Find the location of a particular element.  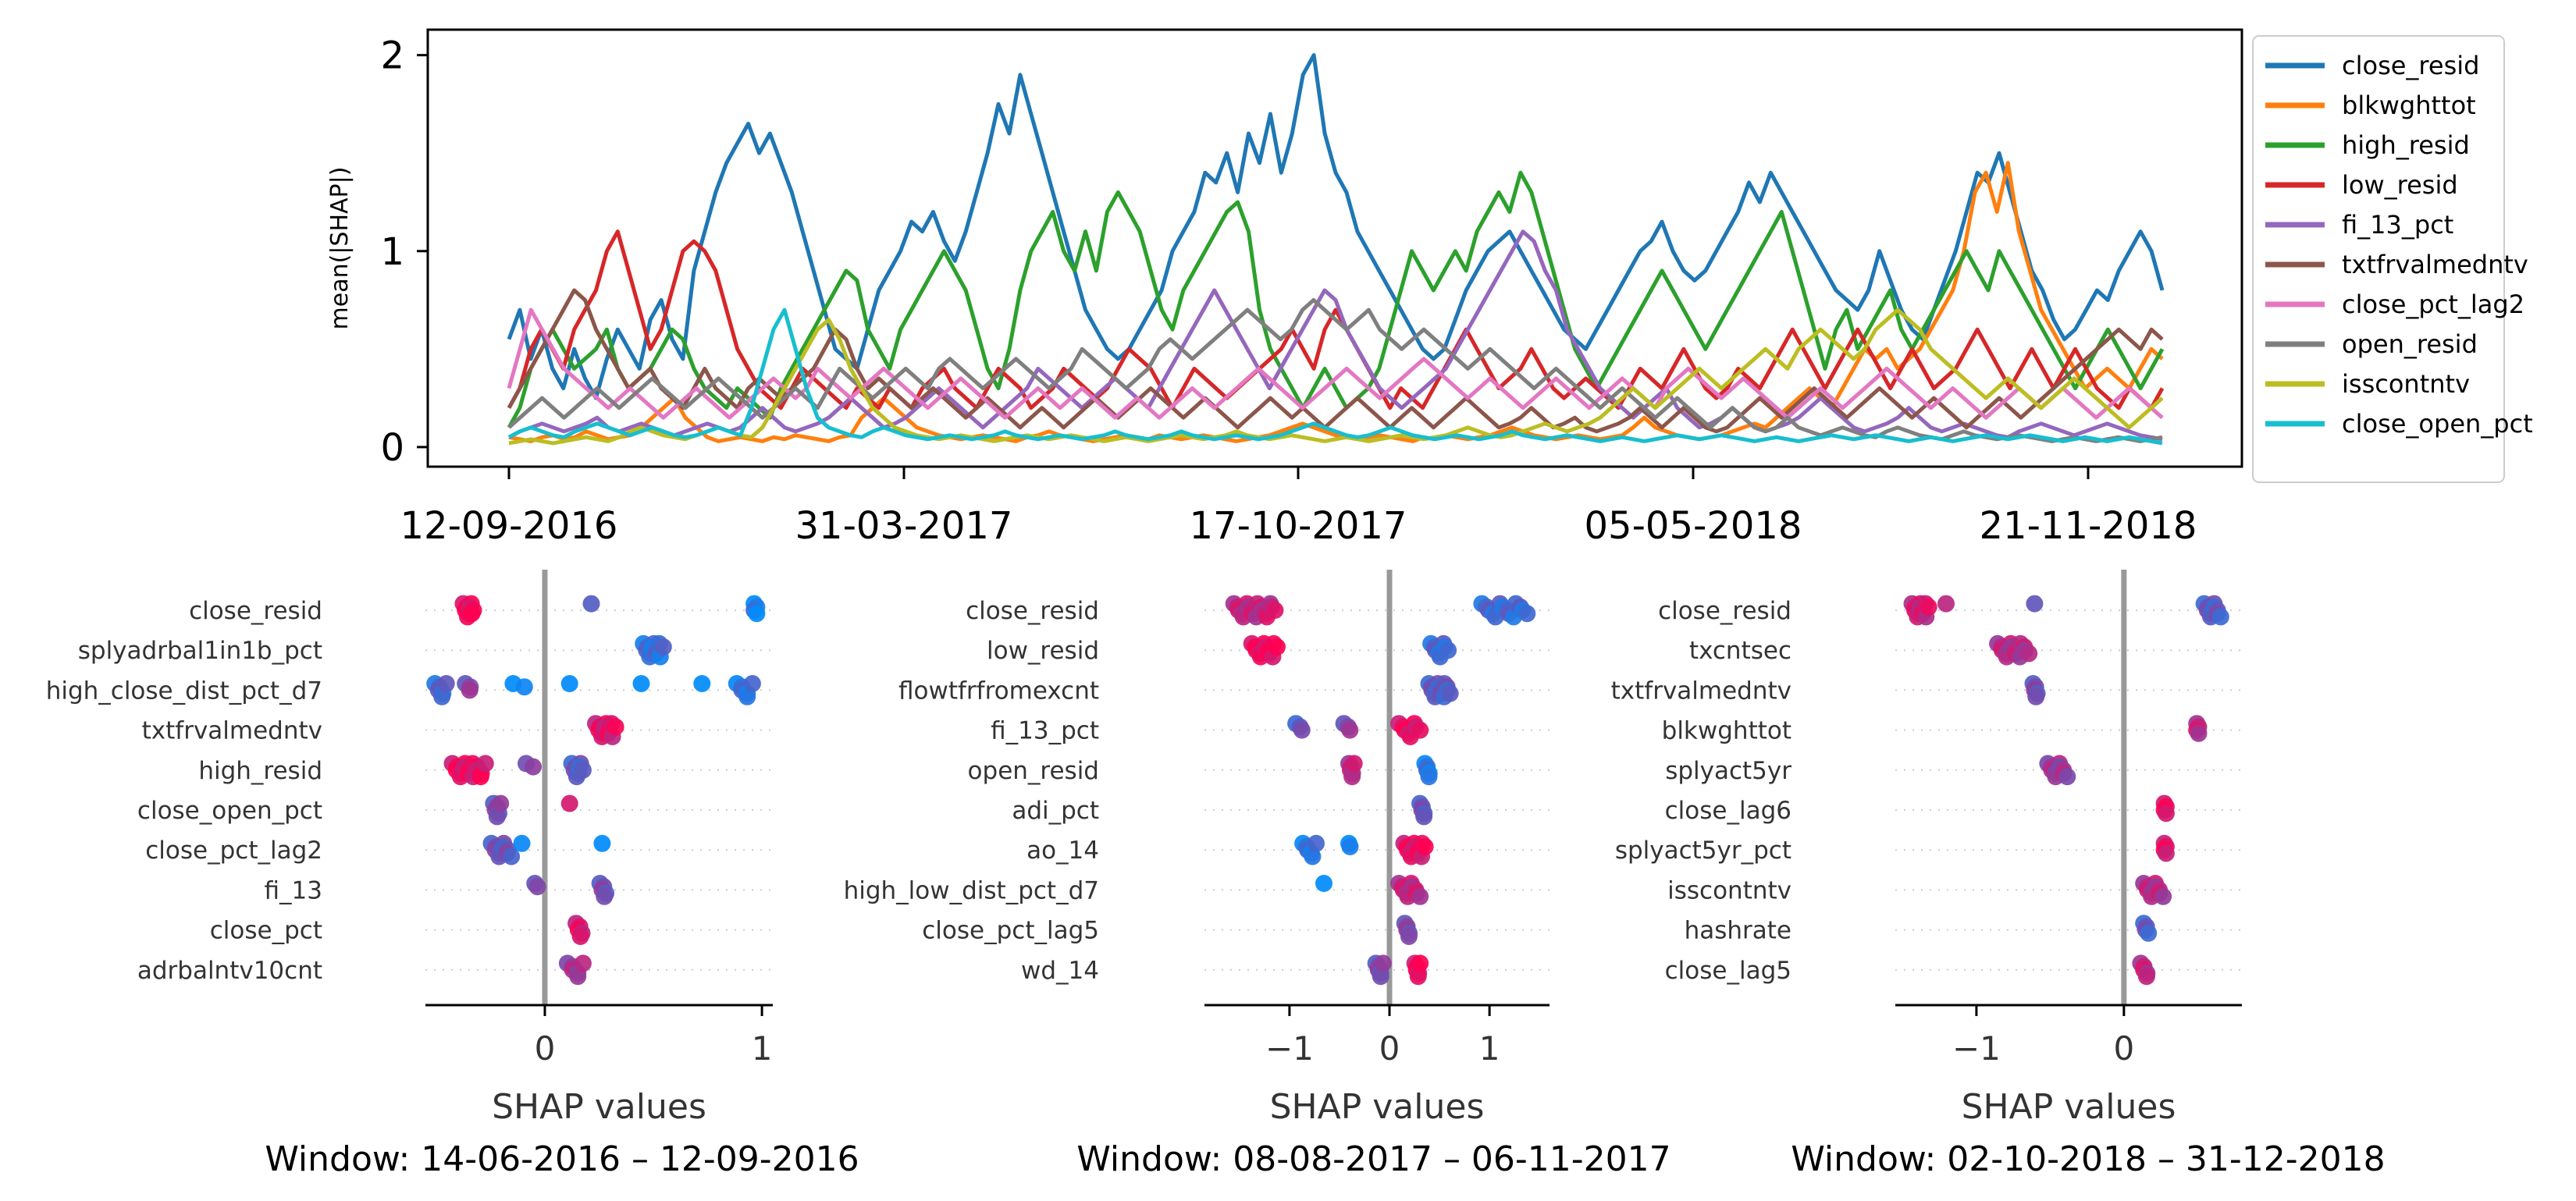

series-line-txtfrvalmedntv is located at coordinates (1335, 361).